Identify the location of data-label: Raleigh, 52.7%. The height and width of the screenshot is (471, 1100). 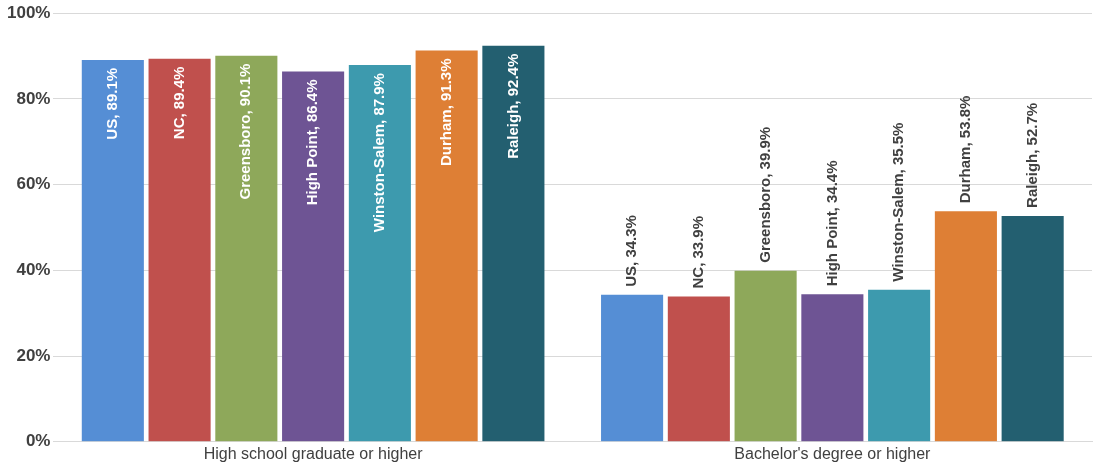
(1031, 155).